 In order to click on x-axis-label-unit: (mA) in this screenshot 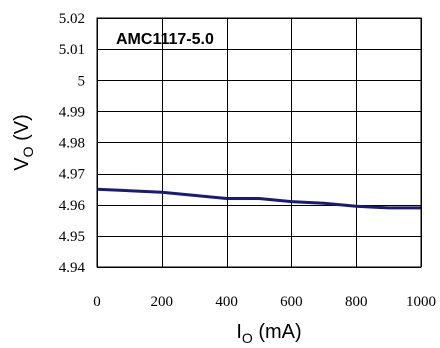, I will do `click(277, 332)`.